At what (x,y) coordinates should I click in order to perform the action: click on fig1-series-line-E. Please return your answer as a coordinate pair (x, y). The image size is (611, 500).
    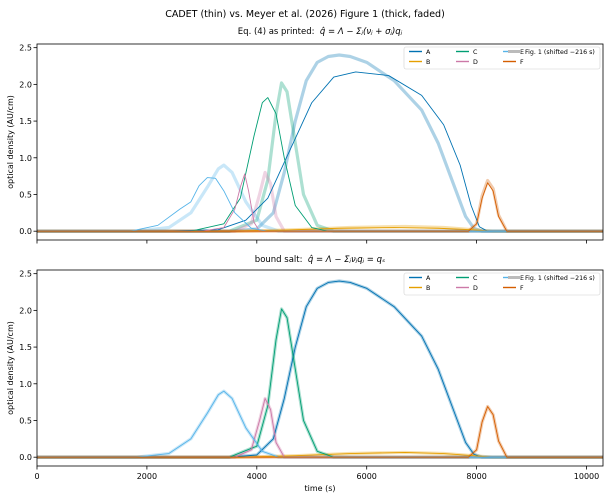
    Looking at the image, I should click on (320, 198).